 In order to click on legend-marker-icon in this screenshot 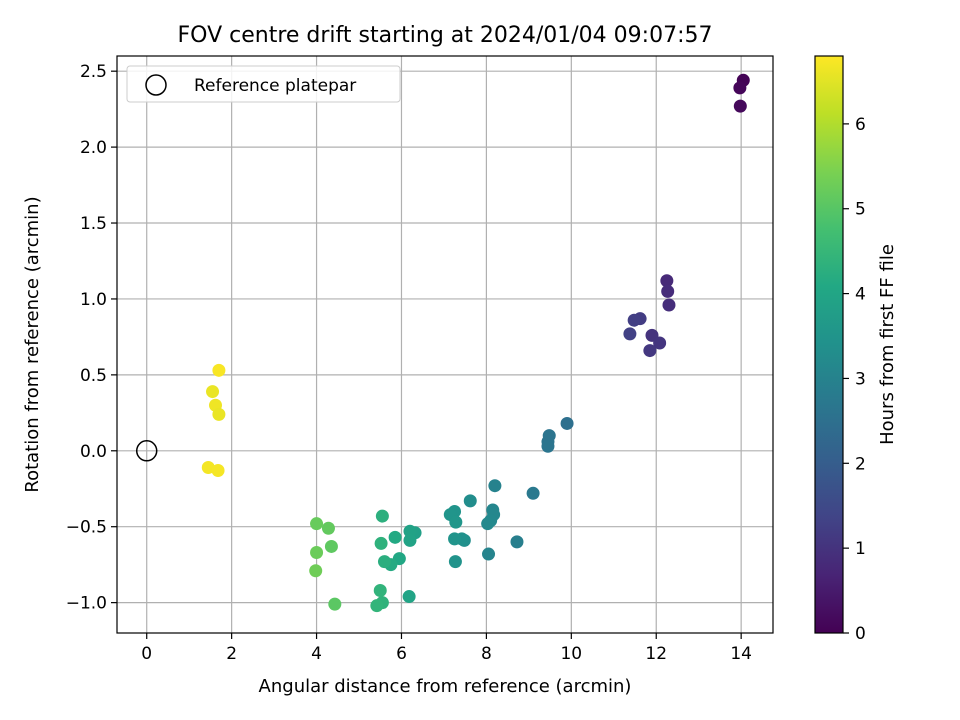, I will do `click(156, 85)`.